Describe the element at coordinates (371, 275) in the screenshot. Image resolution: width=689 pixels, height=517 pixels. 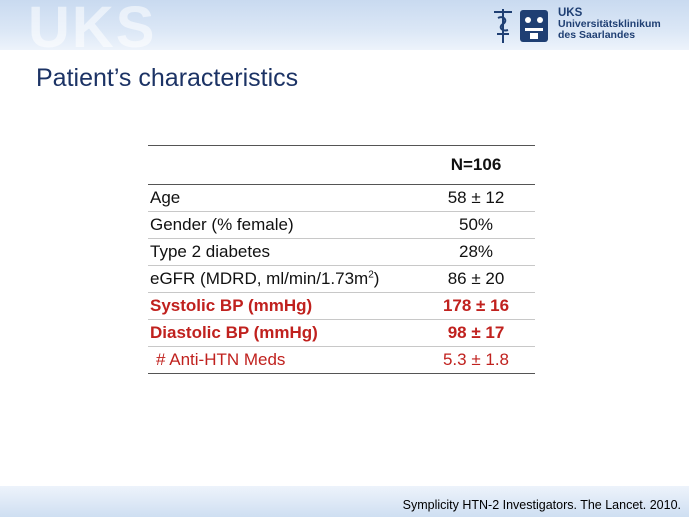
I see `egfr-label-superscript: 2` at that location.